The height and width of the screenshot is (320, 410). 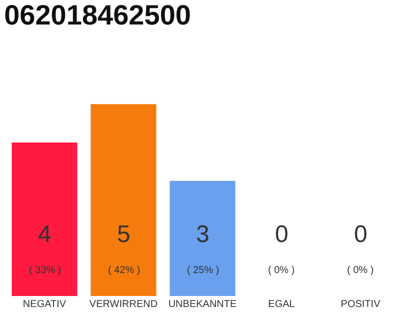 I want to click on chart-title: 062018462500, so click(x=97, y=15).